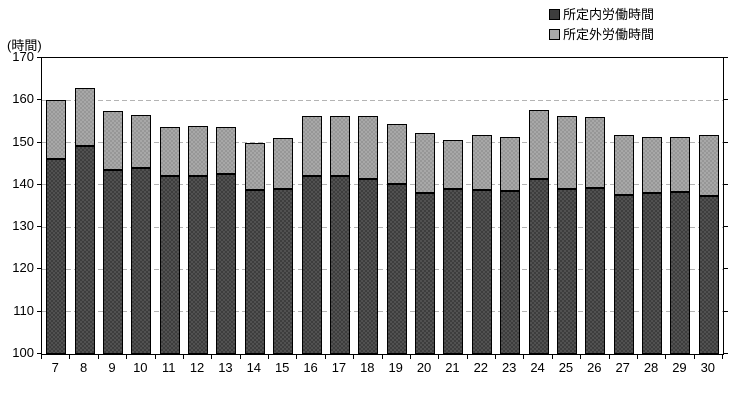 This screenshot has height=409, width=738. What do you see at coordinates (24, 45) in the screenshot?
I see `y-axis-unit-label: (時間)` at bounding box center [24, 45].